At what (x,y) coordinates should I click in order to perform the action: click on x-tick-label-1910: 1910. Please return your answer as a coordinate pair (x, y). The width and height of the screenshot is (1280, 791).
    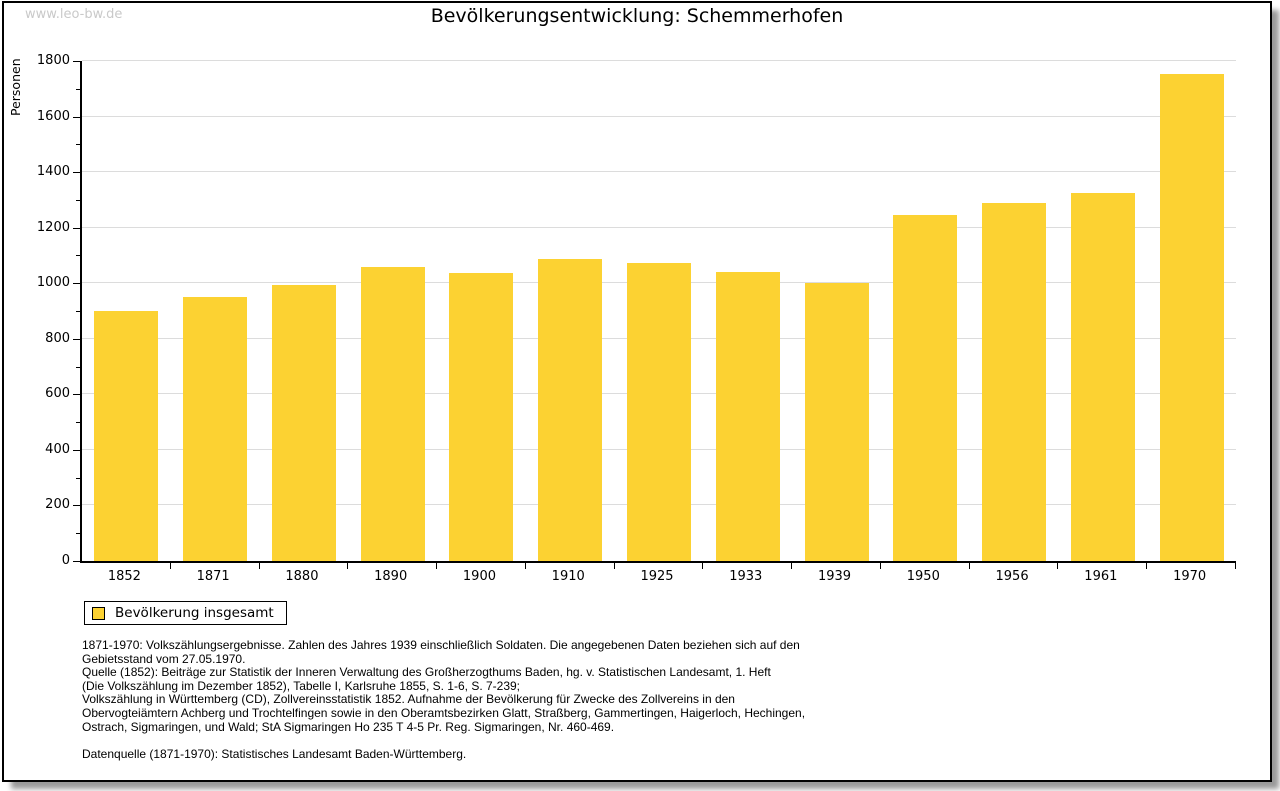
    Looking at the image, I should click on (568, 576).